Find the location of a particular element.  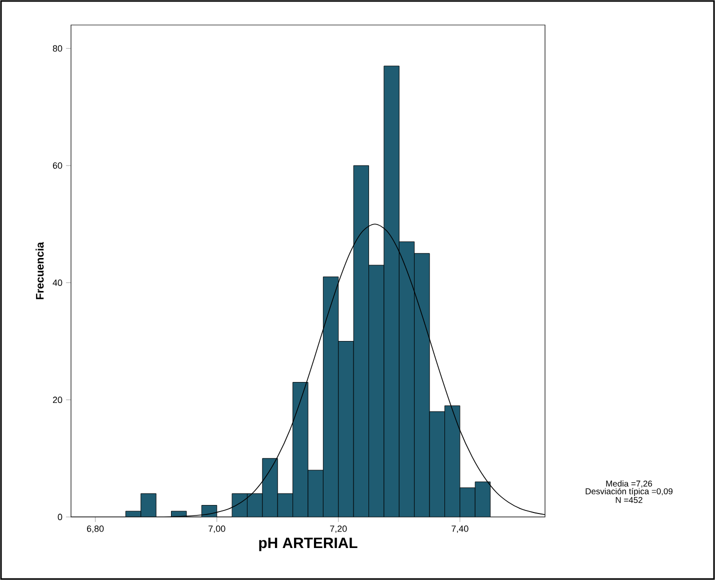

text: Media =7,26 is located at coordinates (629, 484).